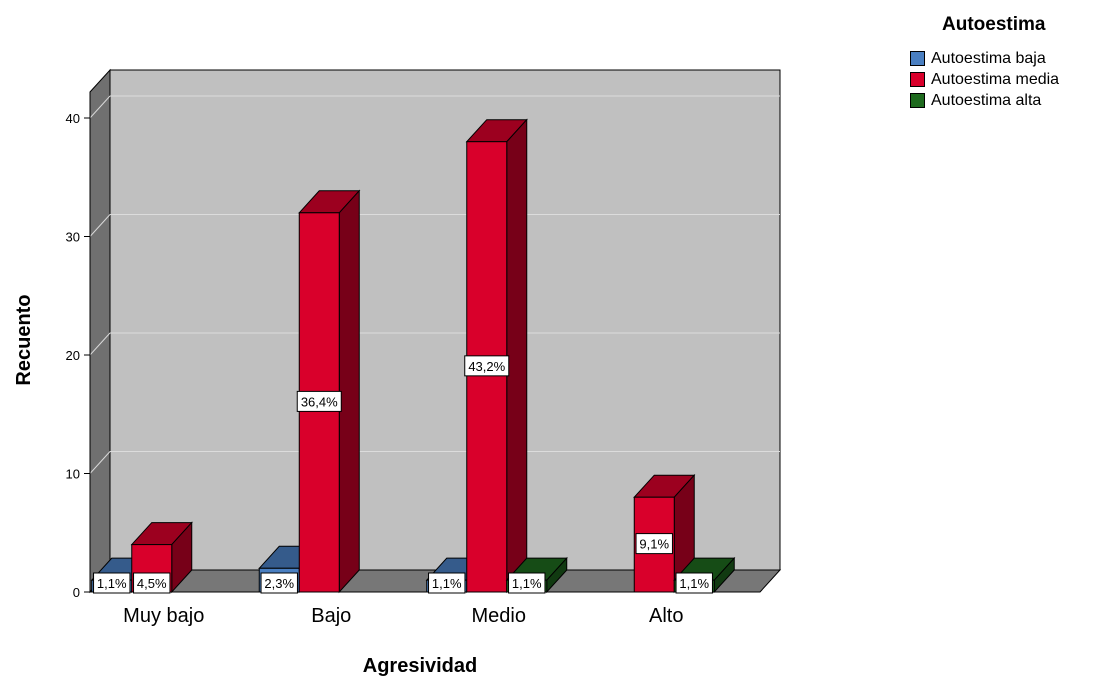 This screenshot has width=1112, height=679. I want to click on svg-text: 43,2%, so click(486, 366).